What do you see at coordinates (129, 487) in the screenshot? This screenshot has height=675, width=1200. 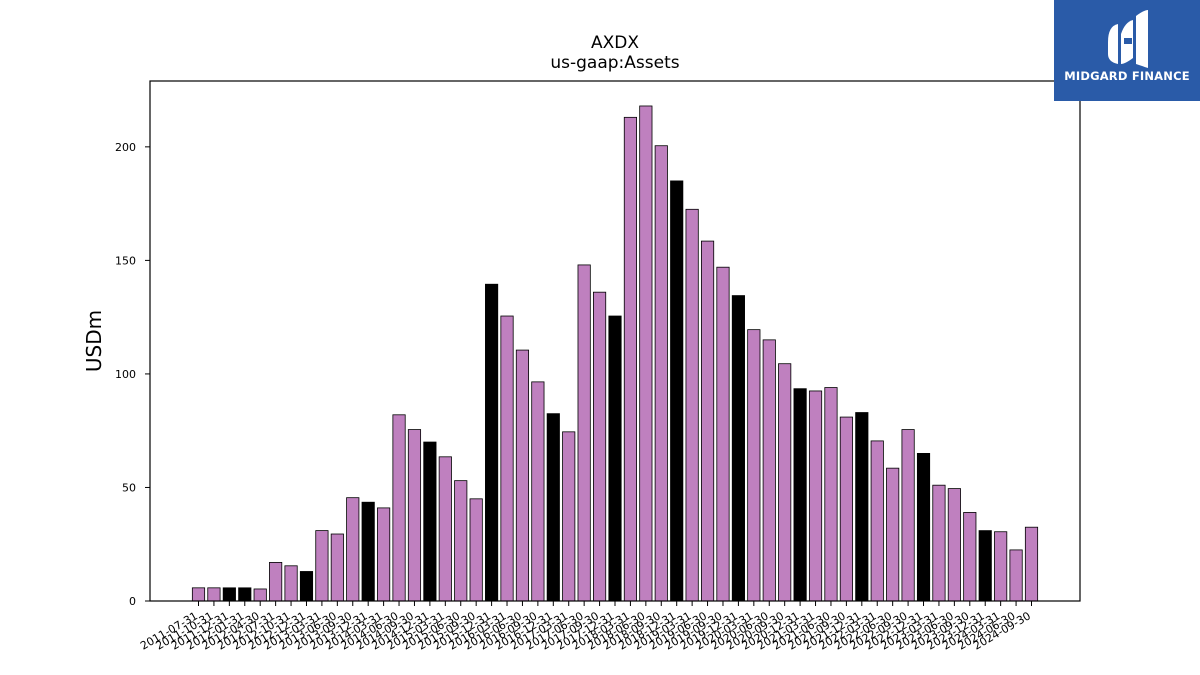 I see `y-tick-label: 50` at bounding box center [129, 487].